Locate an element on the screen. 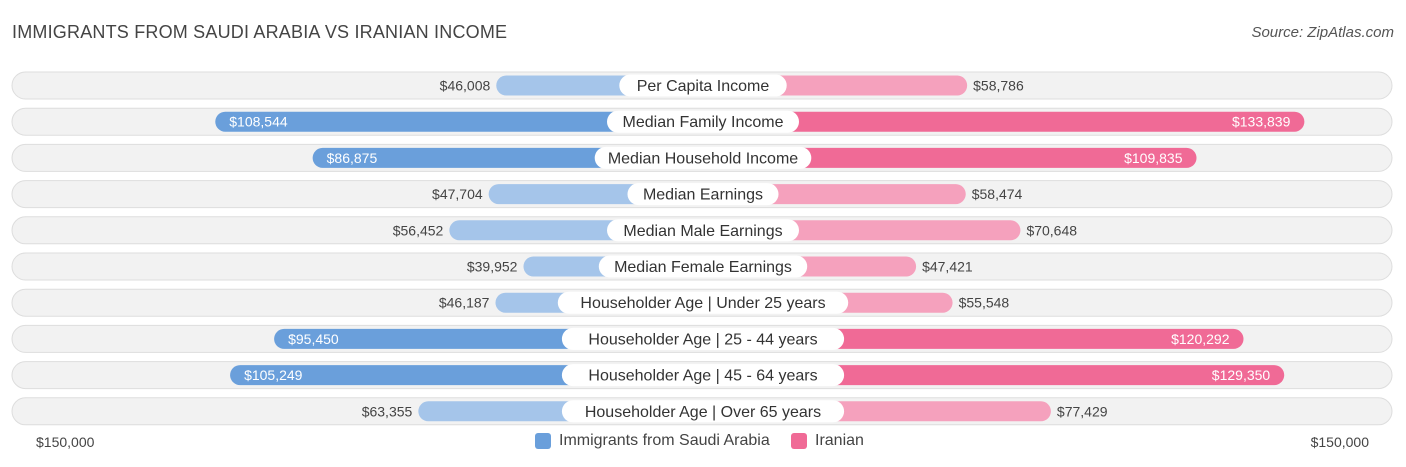 The height and width of the screenshot is (467, 1406). legend: Immigrants from Saudi Arabia Iranian is located at coordinates (703, 443).